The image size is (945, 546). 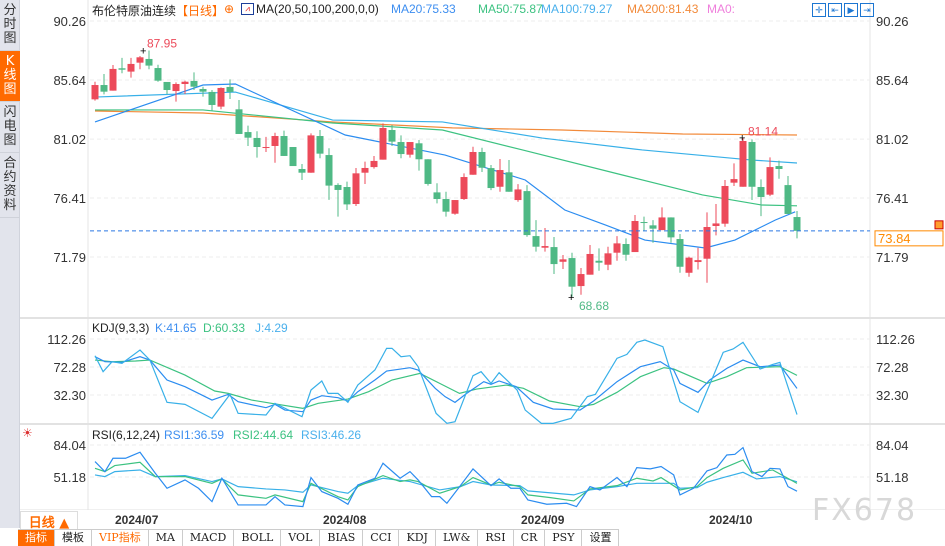 What do you see at coordinates (301, 538) in the screenshot?
I see `tab-vol: VOL` at bounding box center [301, 538].